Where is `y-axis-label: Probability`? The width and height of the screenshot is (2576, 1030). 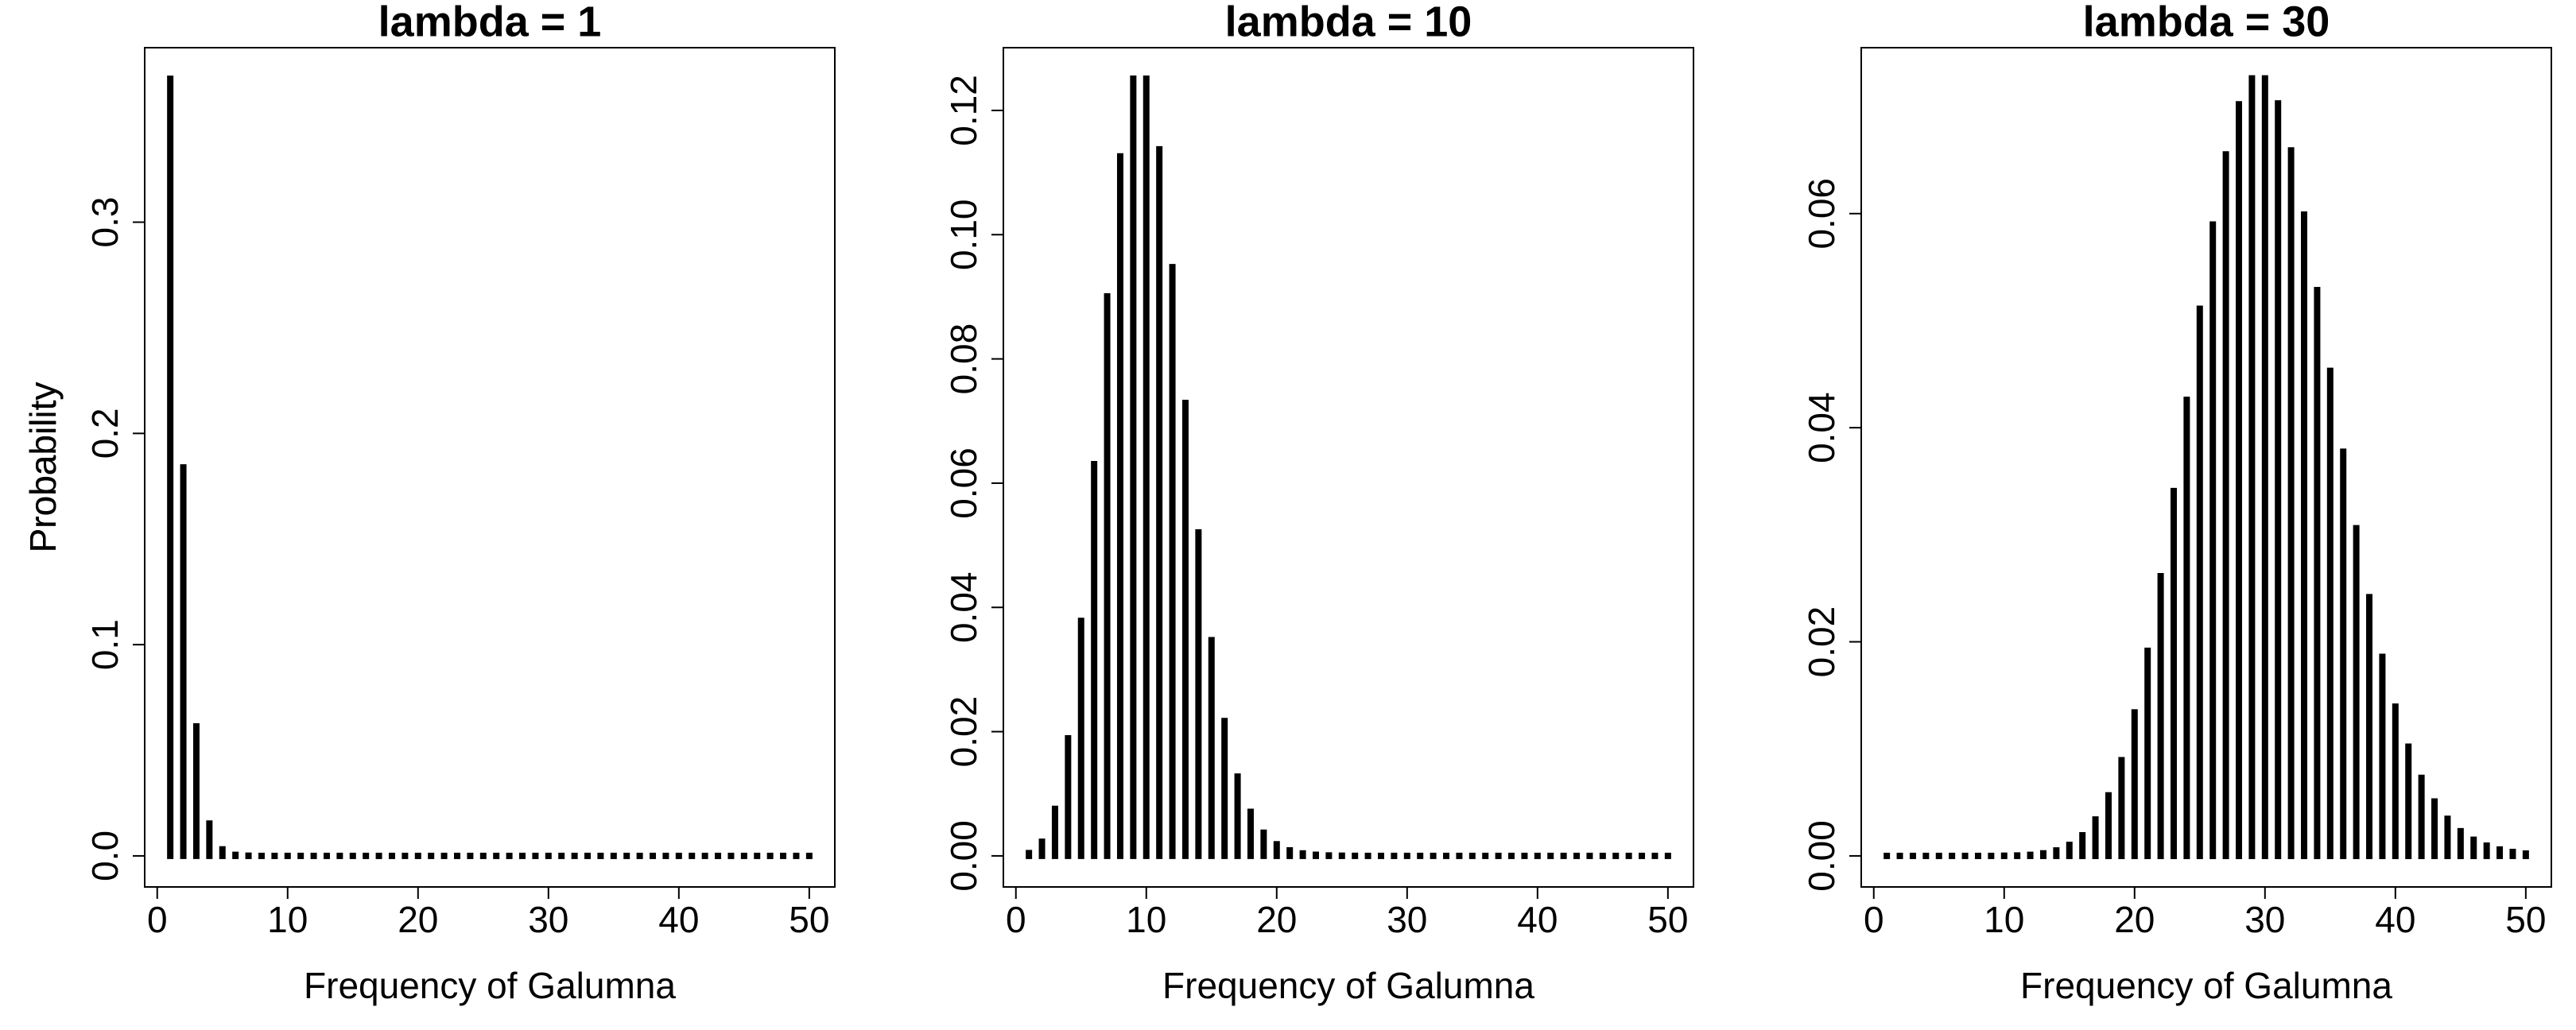 y-axis-label: Probability is located at coordinates (43, 467).